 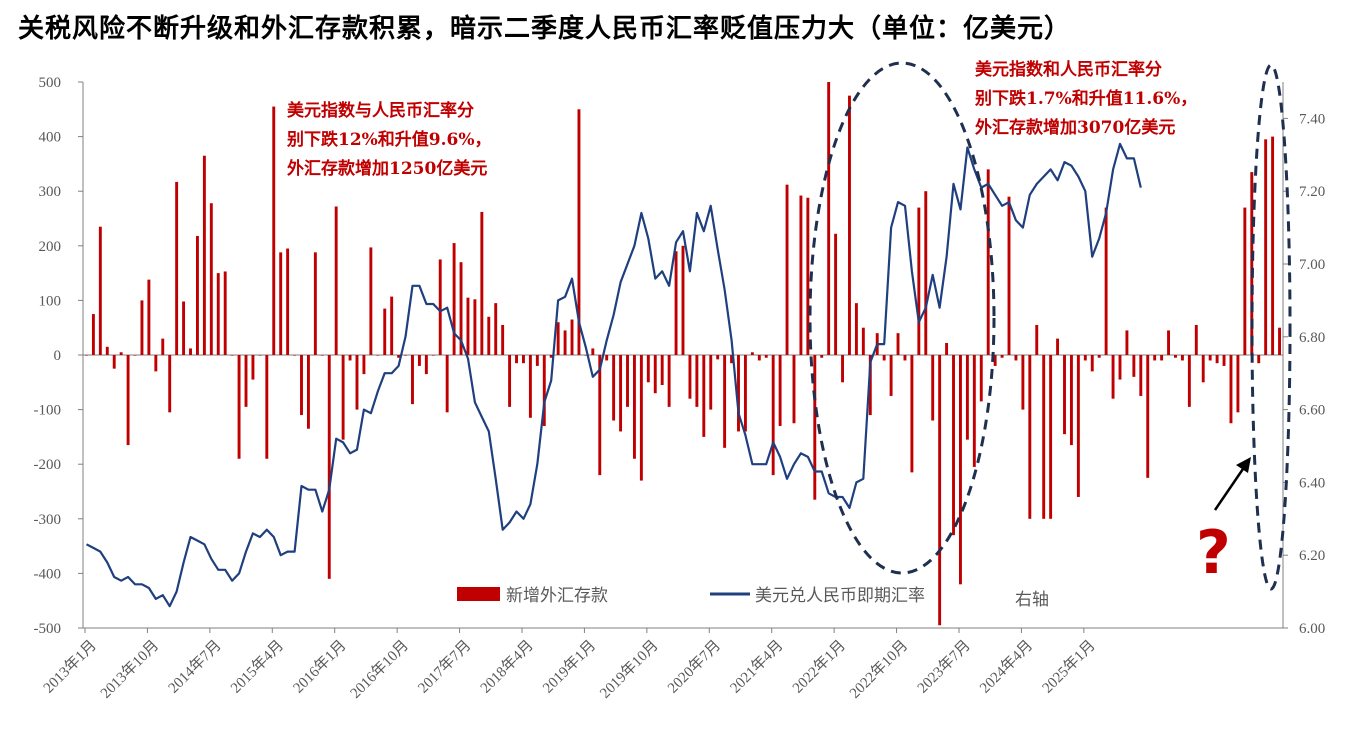 I want to click on left-tick-label: 100, so click(x=50, y=301).